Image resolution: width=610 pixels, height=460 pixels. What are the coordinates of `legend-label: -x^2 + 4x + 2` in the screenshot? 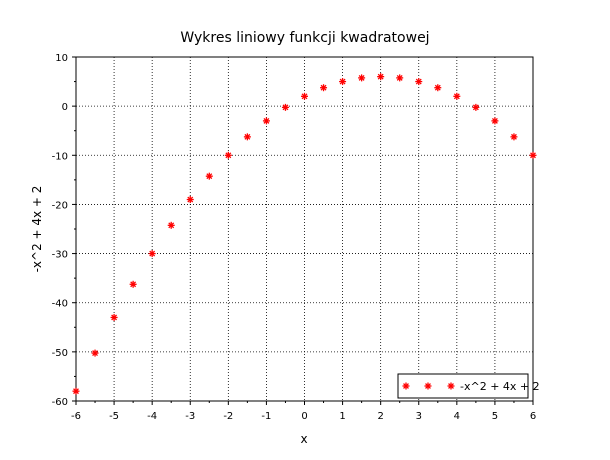 It's located at (500, 386).